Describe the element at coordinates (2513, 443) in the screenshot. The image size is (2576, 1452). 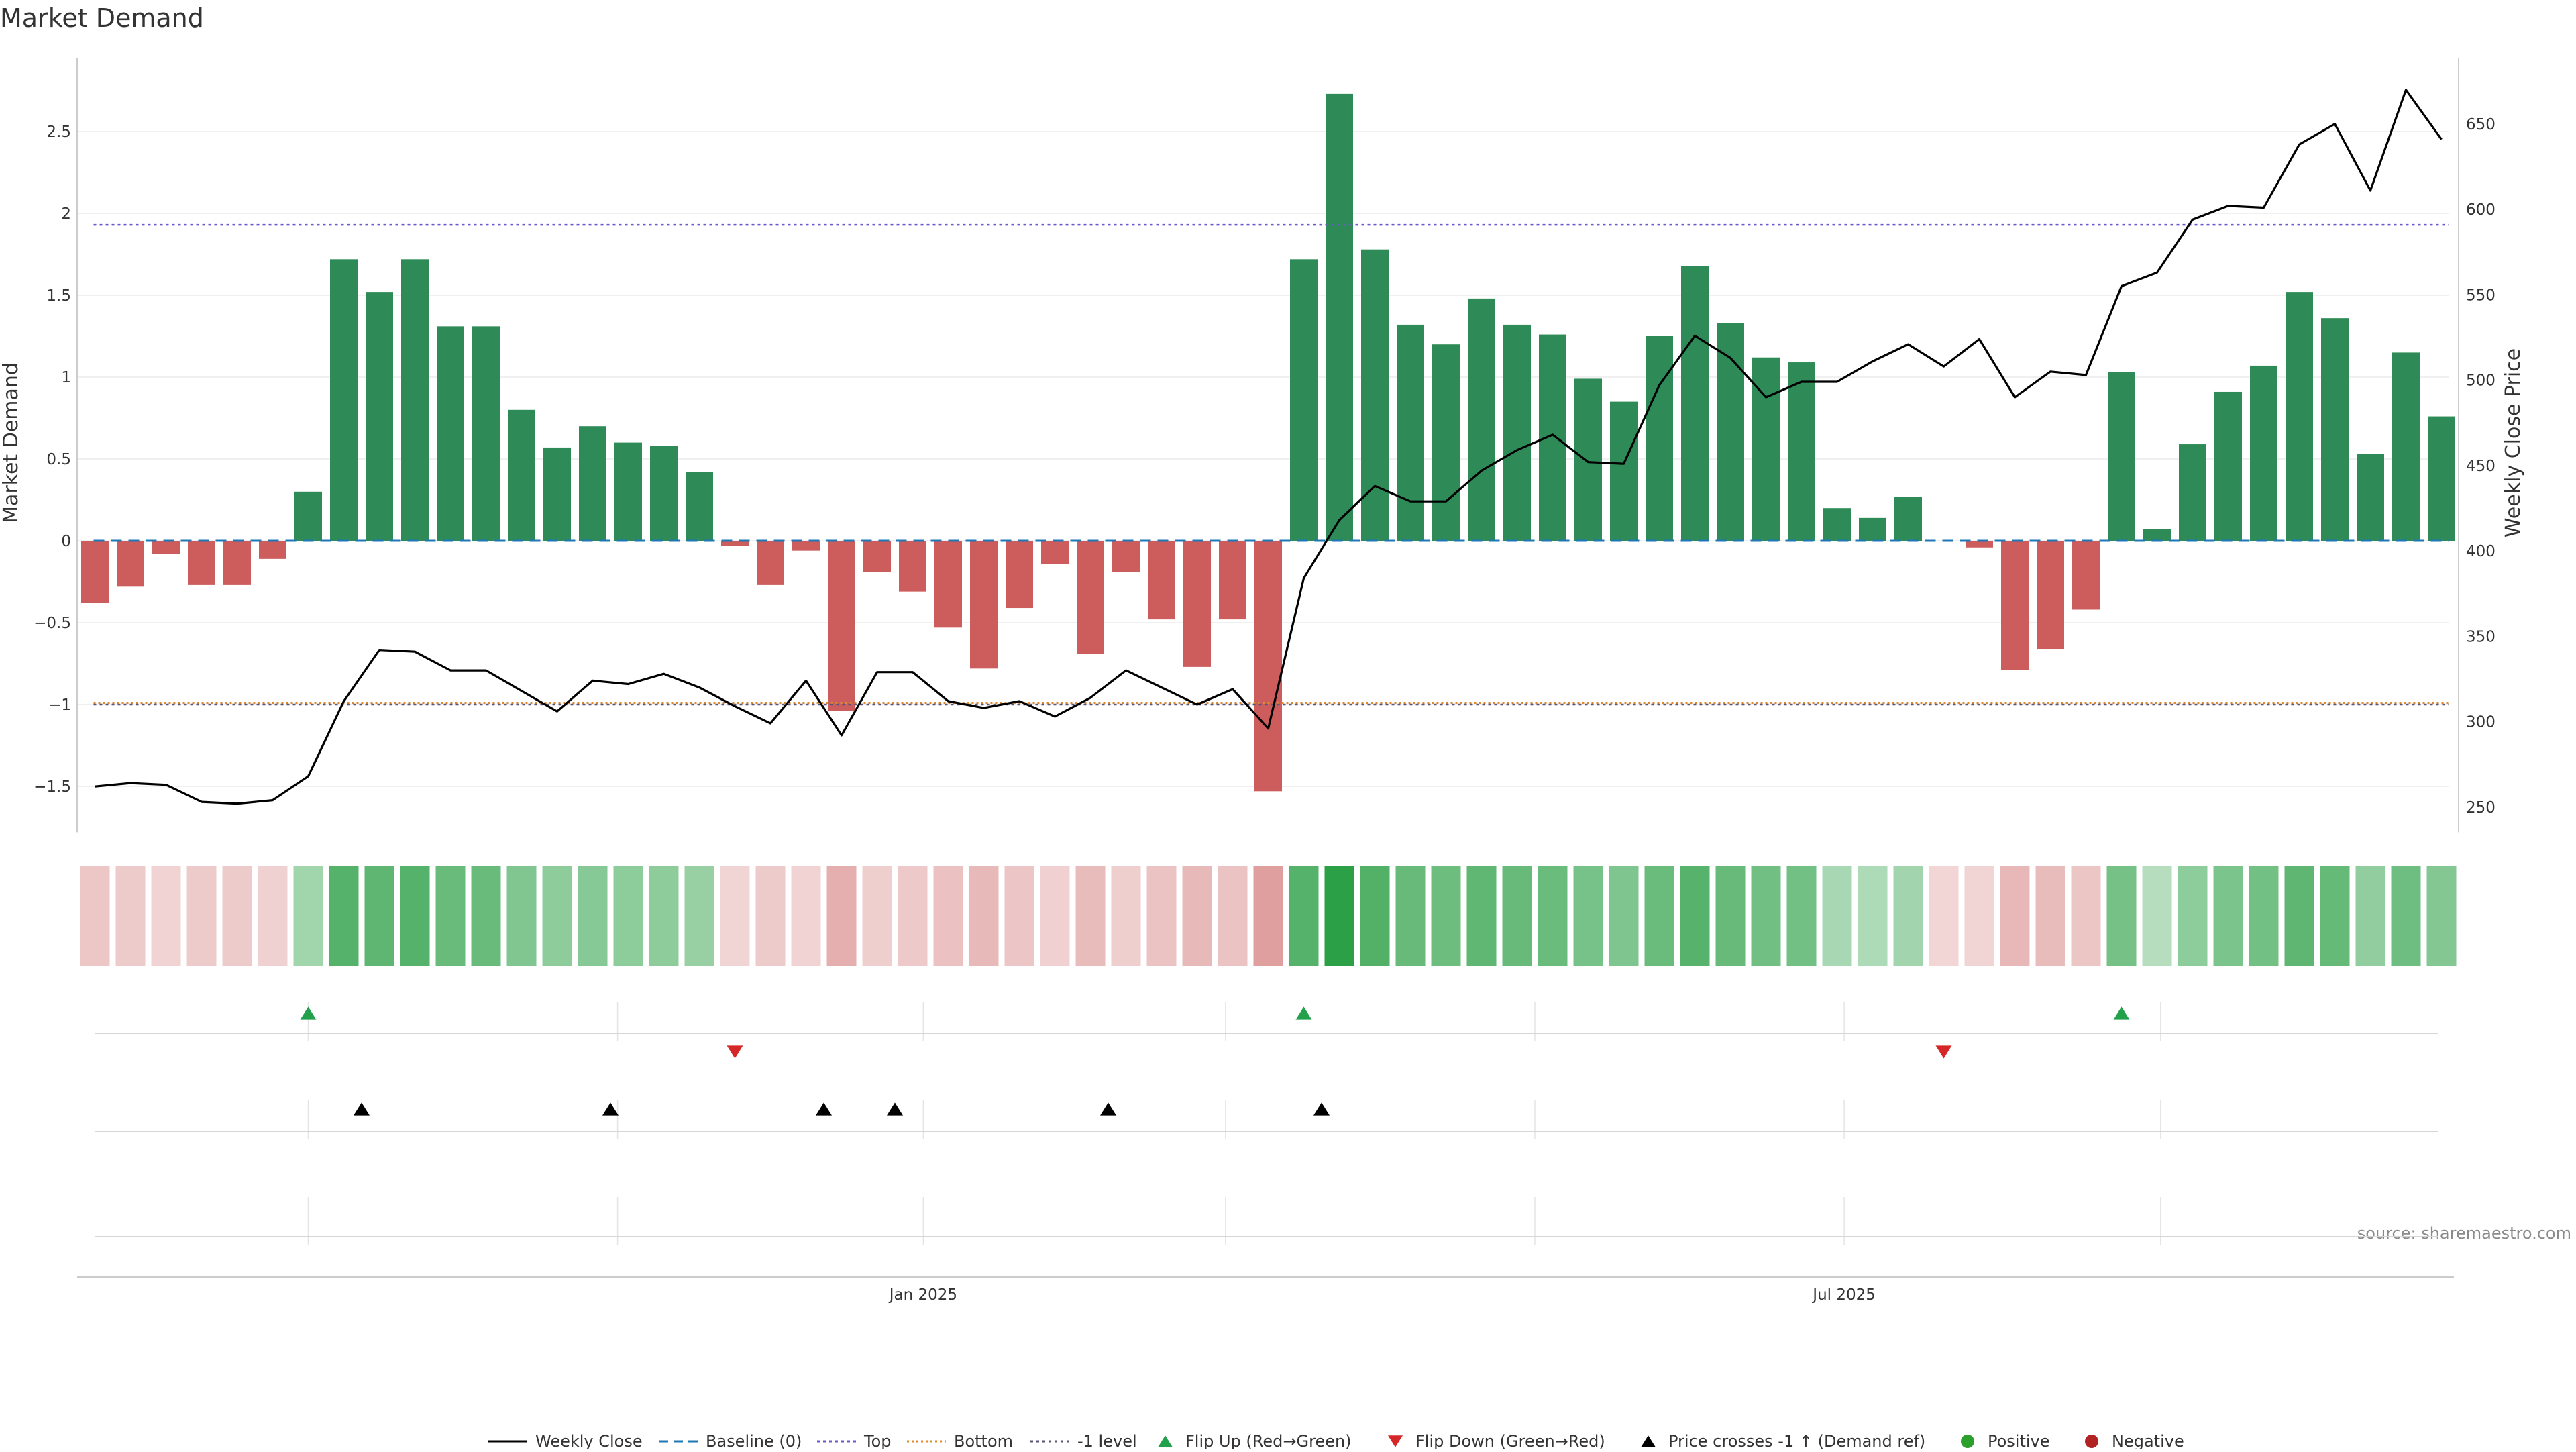
I see `y2-axis-title: Weekly Close Price` at that location.